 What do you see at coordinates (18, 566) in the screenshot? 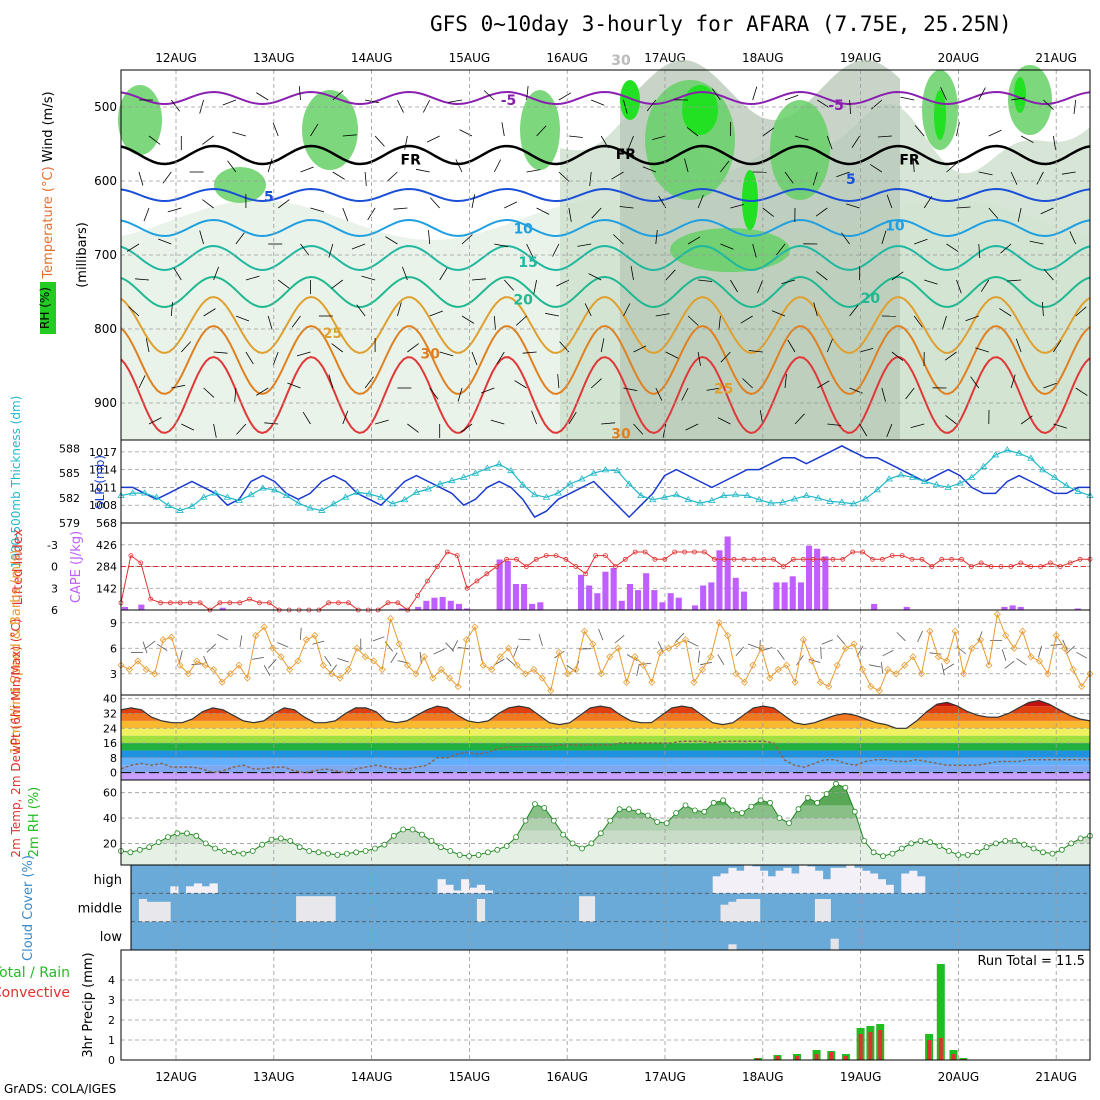
I see `lifted-index-axis-label: Lifted Index` at bounding box center [18, 566].